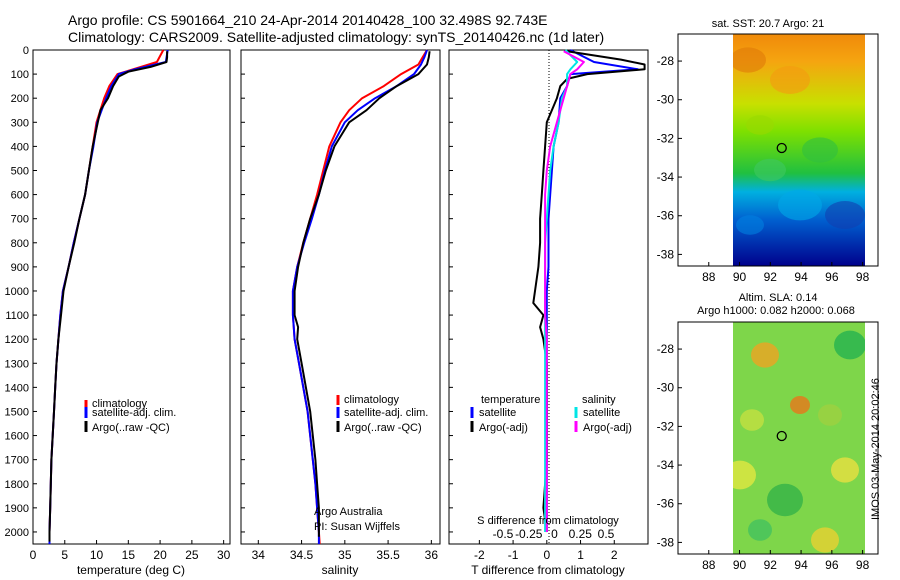 The width and height of the screenshot is (900, 580). I want to click on y-tick-label: 1800, so click(17, 485).